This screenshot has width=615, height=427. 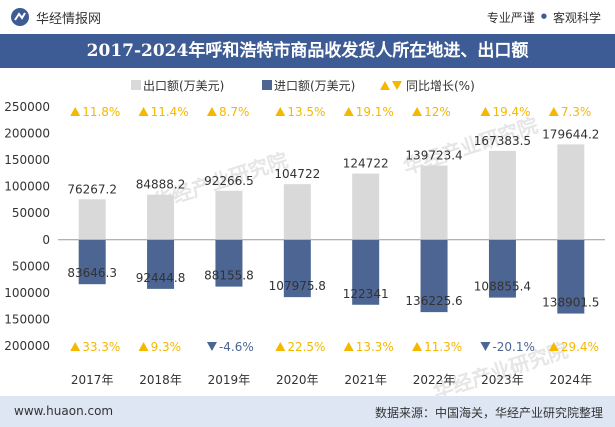 I want to click on import-value-label: 138901.5, so click(x=570, y=303).